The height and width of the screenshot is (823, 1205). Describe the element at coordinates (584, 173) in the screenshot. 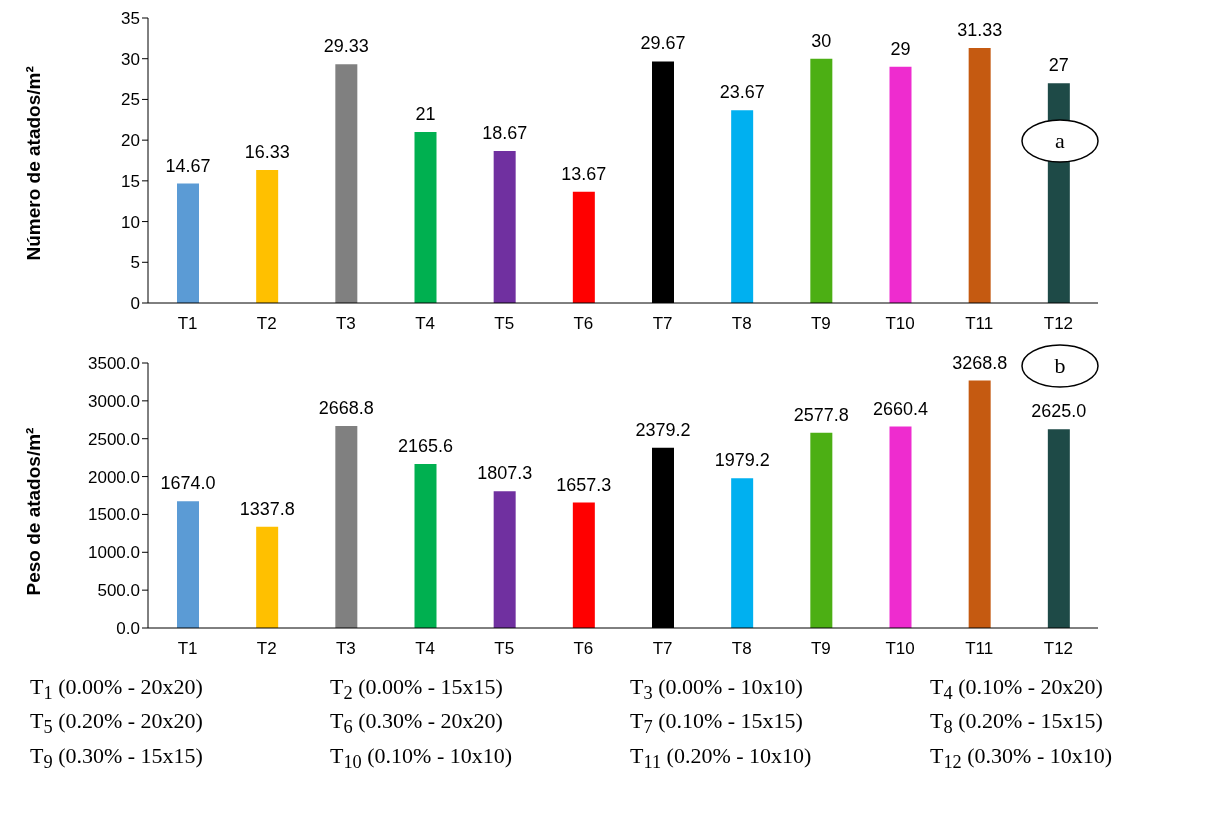

I see `data-label: 13.67` at that location.